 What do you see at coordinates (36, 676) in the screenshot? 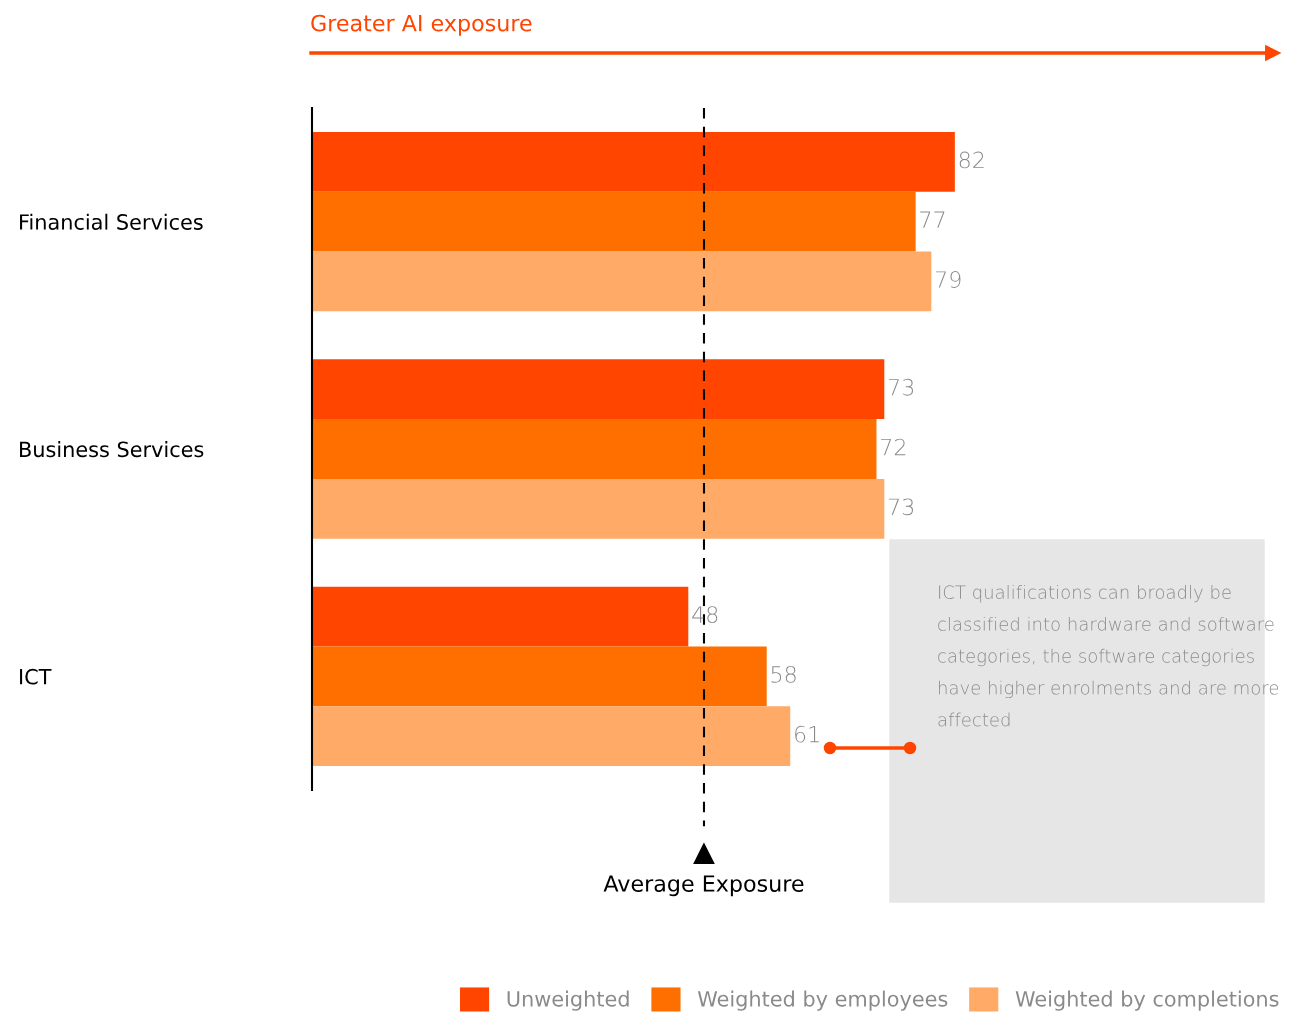
I see `y-tick-label: ICT` at bounding box center [36, 676].